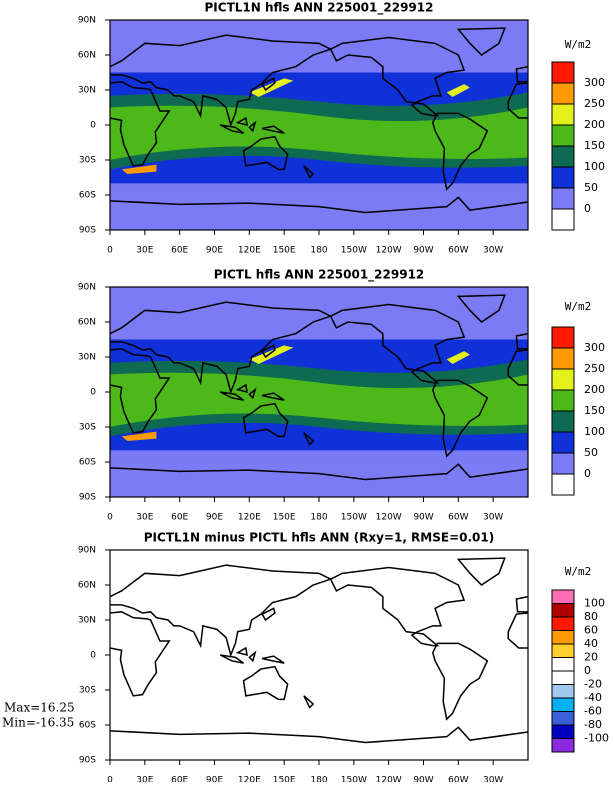 The height and width of the screenshot is (786, 614). Describe the element at coordinates (593, 684) in the screenshot. I see `colorbar-label: -20` at that location.